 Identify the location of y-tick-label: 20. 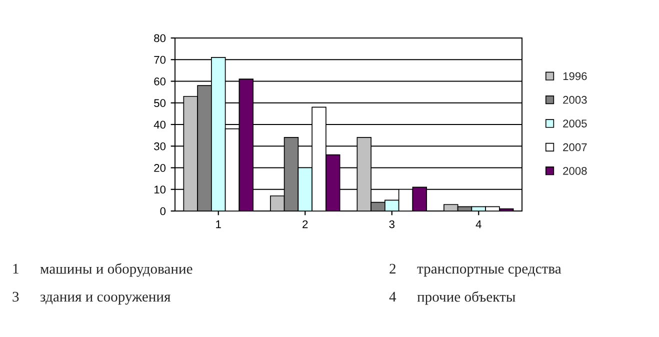
(160, 168).